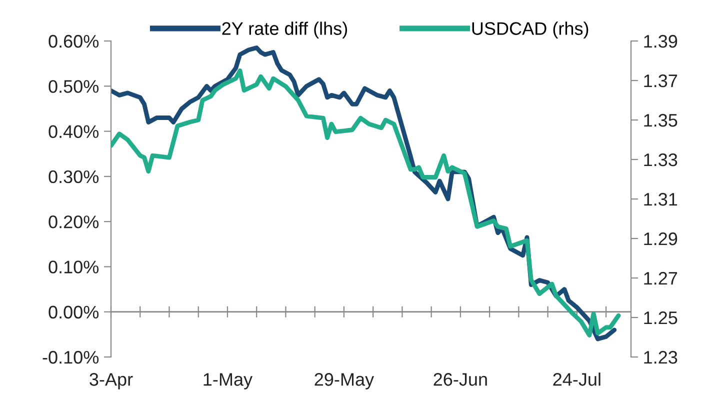  What do you see at coordinates (111, 381) in the screenshot?
I see `x-tick-label: 3-Apr` at bounding box center [111, 381].